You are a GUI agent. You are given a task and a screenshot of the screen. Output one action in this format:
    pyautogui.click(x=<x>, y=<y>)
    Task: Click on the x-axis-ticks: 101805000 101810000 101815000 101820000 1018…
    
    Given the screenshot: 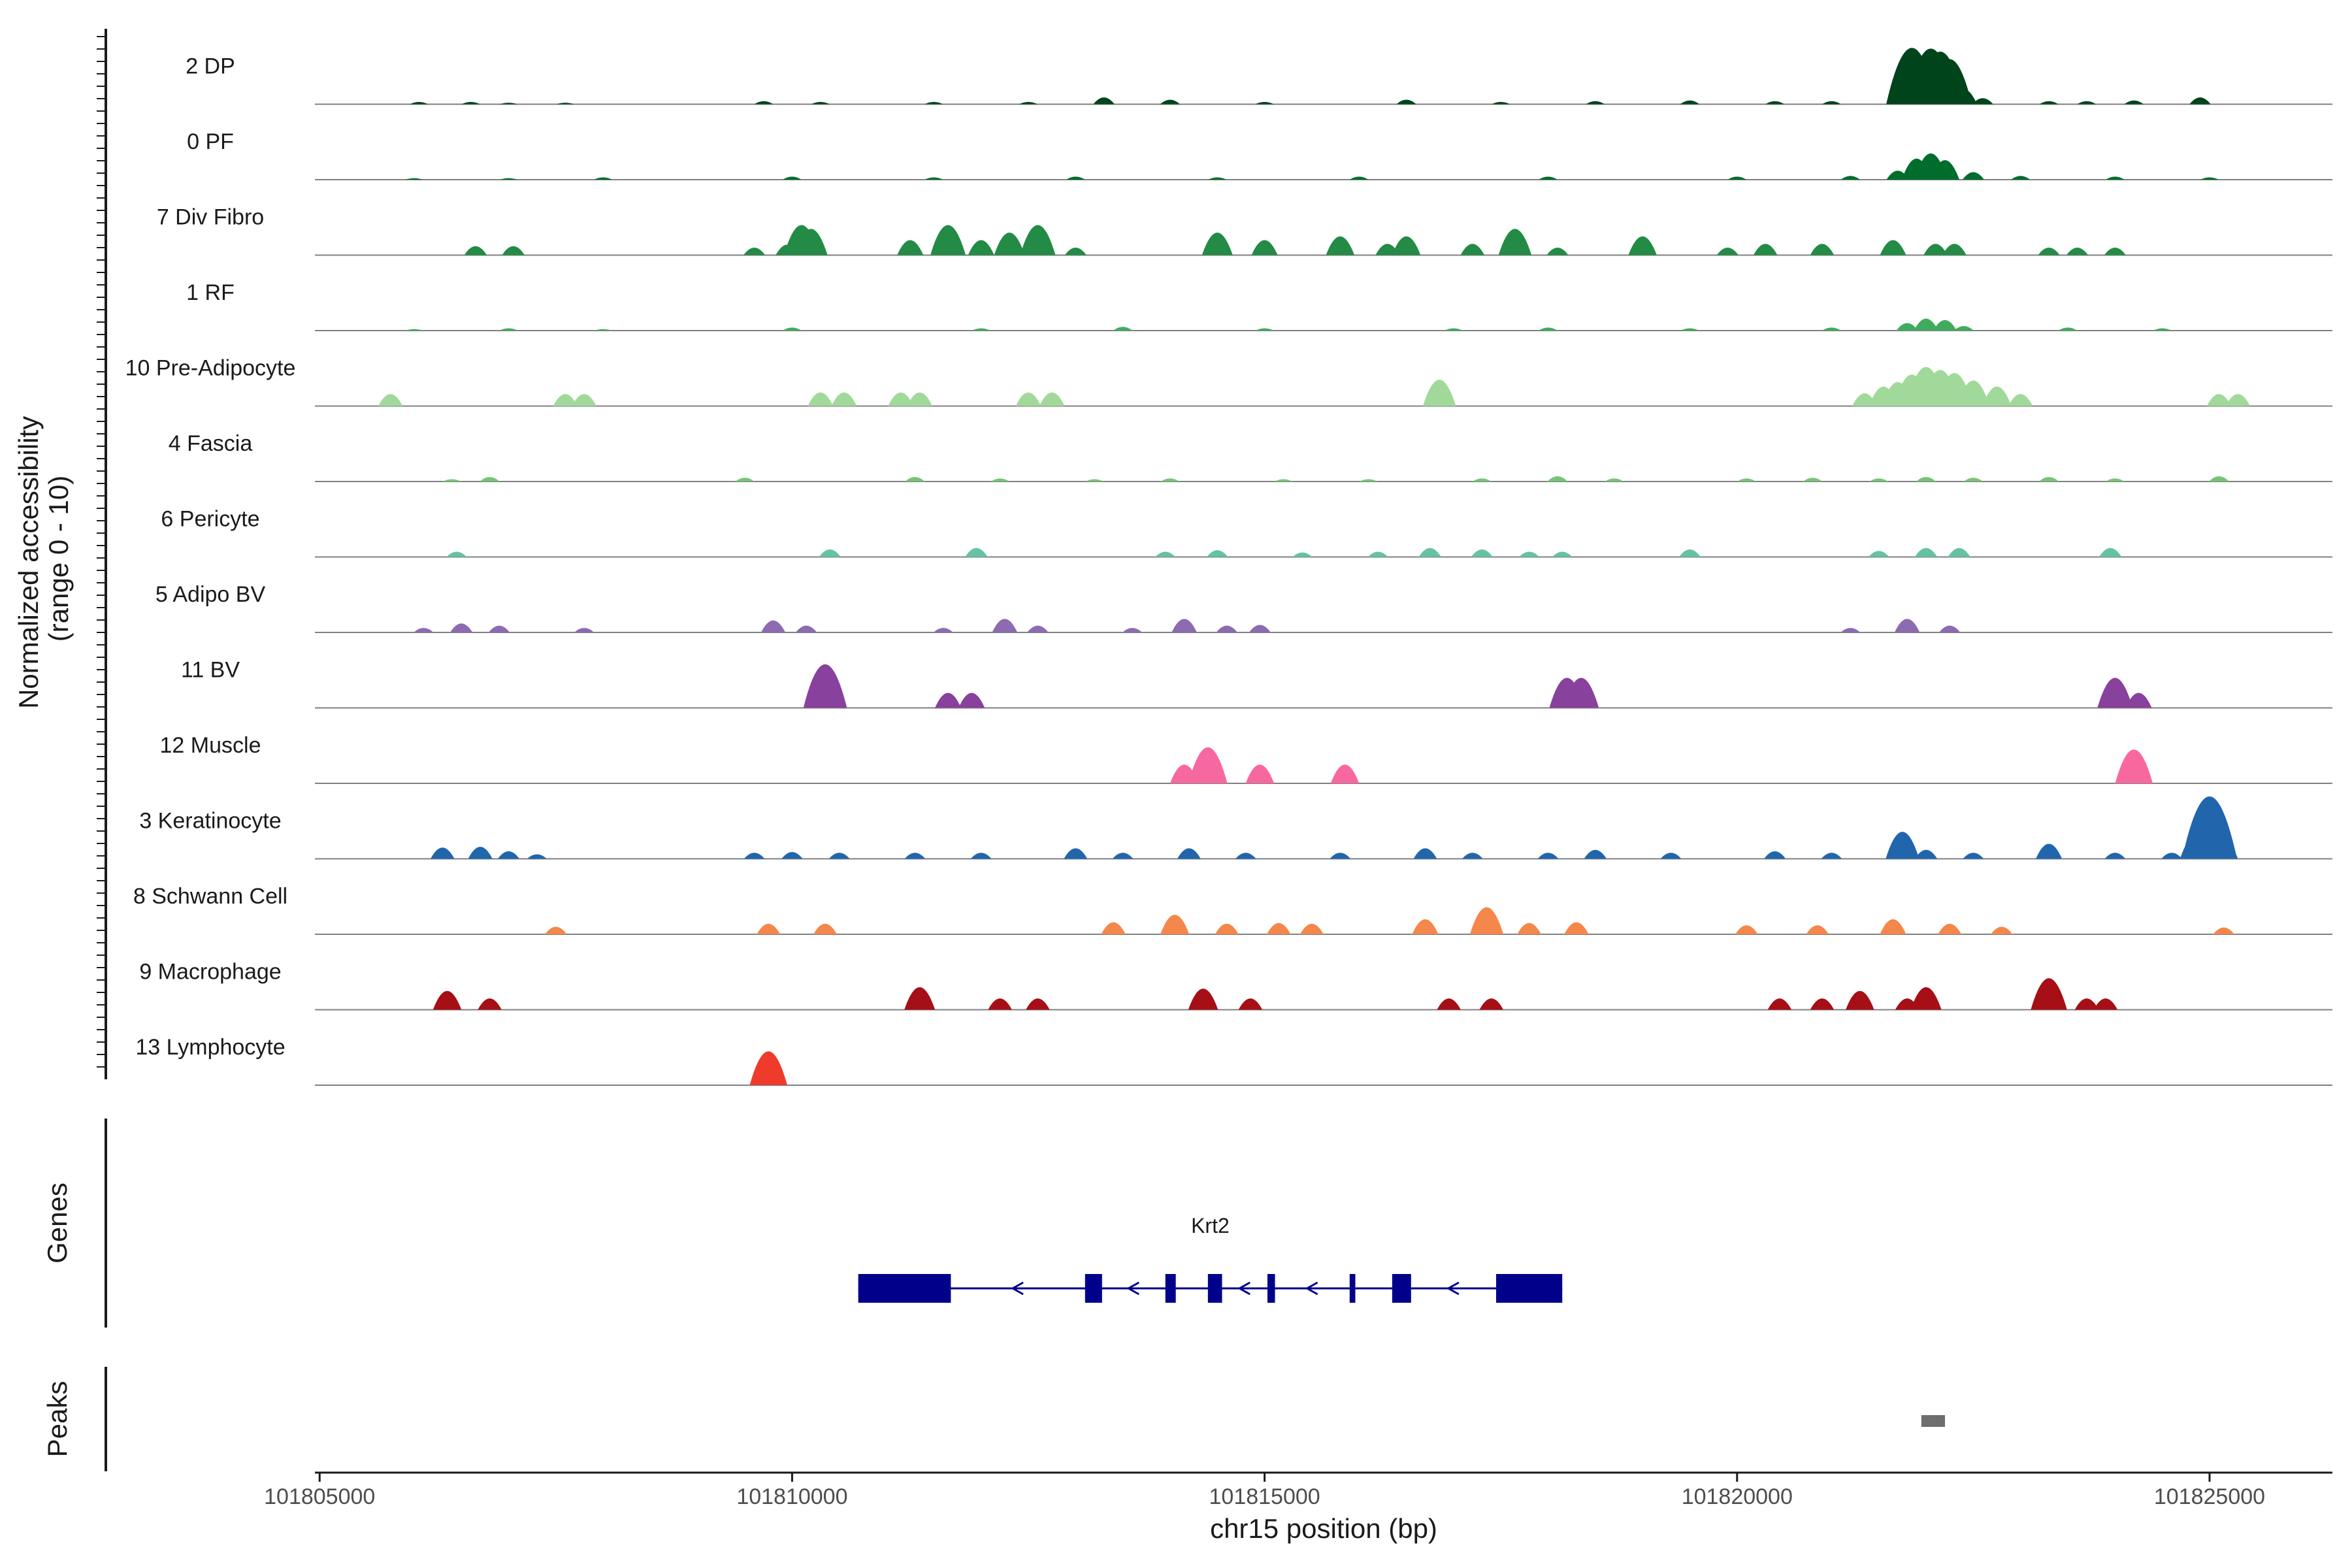 What is the action you would take?
    pyautogui.click(x=1264, y=1491)
    